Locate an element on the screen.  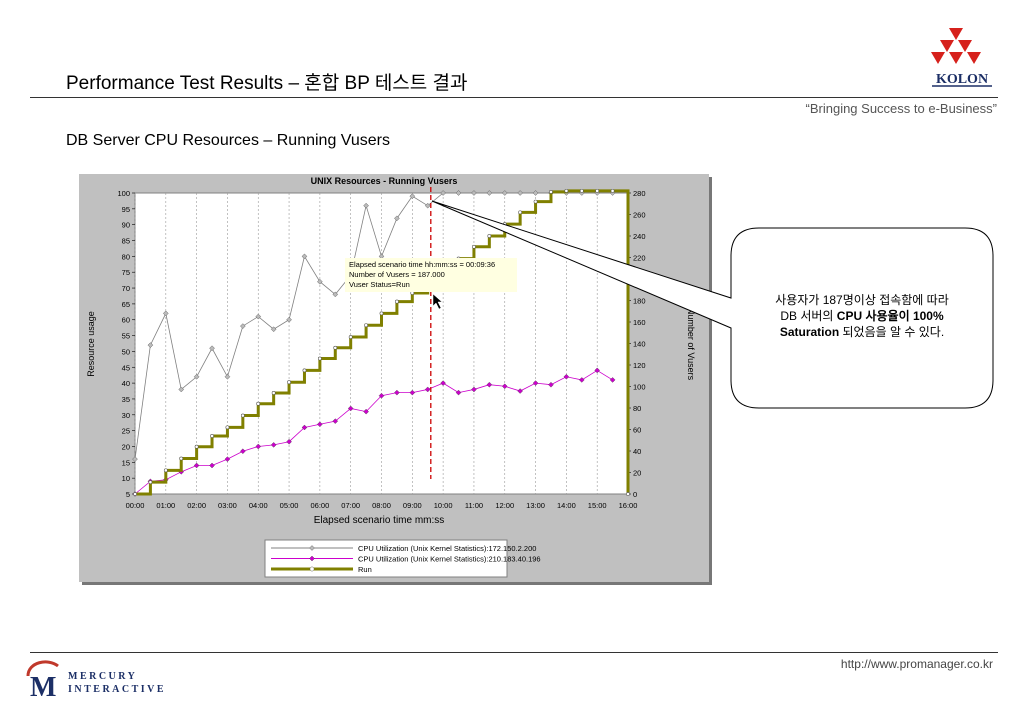
x-tick-label: 04:00 is located at coordinates (258, 505).